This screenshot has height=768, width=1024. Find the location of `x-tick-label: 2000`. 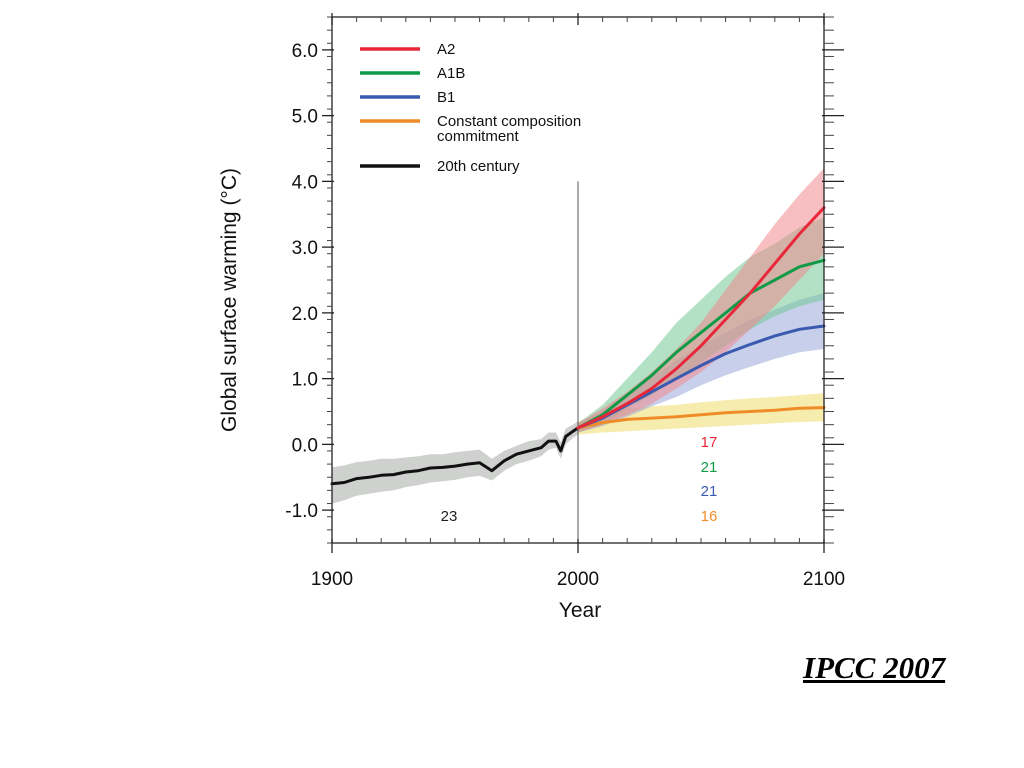

x-tick-label: 2000 is located at coordinates (578, 579).